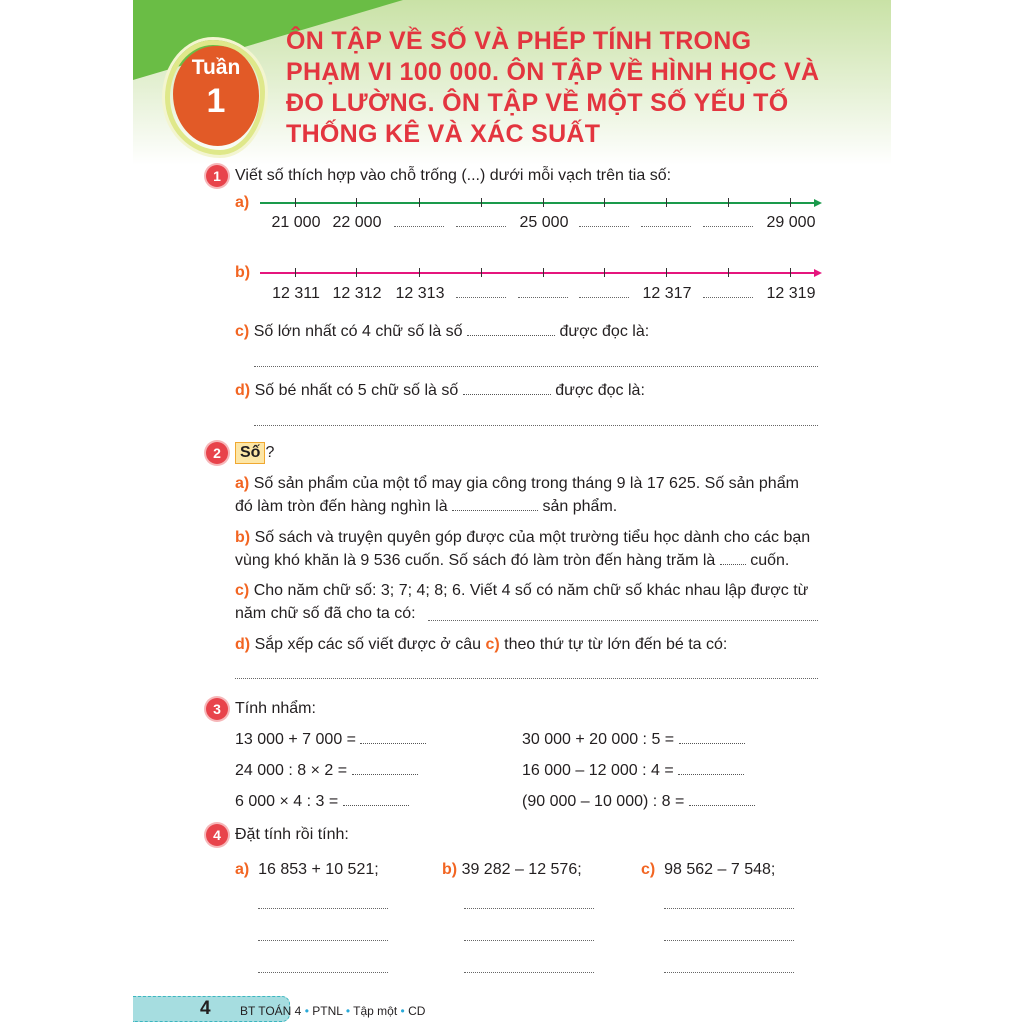  What do you see at coordinates (243, 537) in the screenshot?
I see `q2b-label: b)` at bounding box center [243, 537].